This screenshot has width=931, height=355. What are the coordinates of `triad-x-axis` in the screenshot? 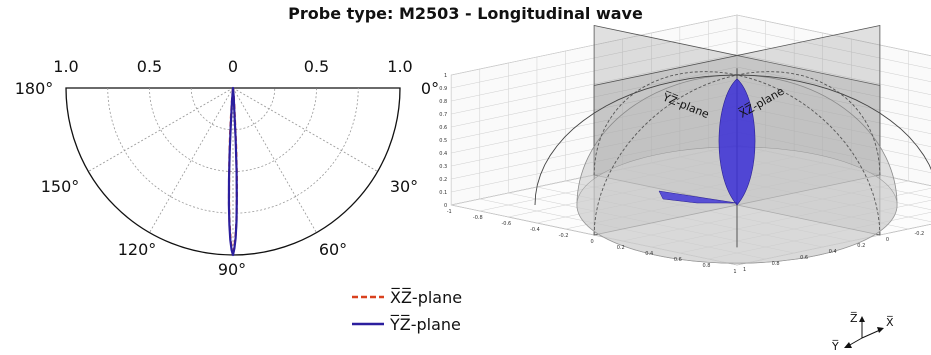 It's located at (871, 334).